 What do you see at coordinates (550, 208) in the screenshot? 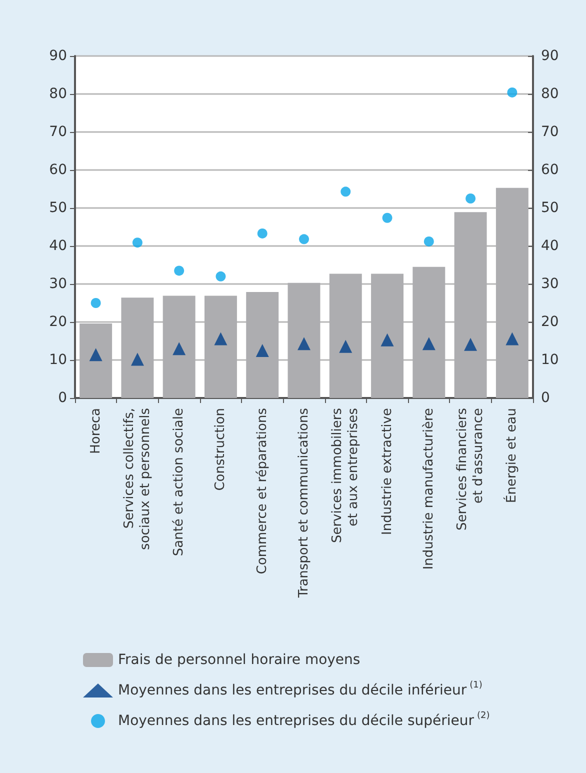
I see `y2-tick-label: 50` at bounding box center [550, 208].